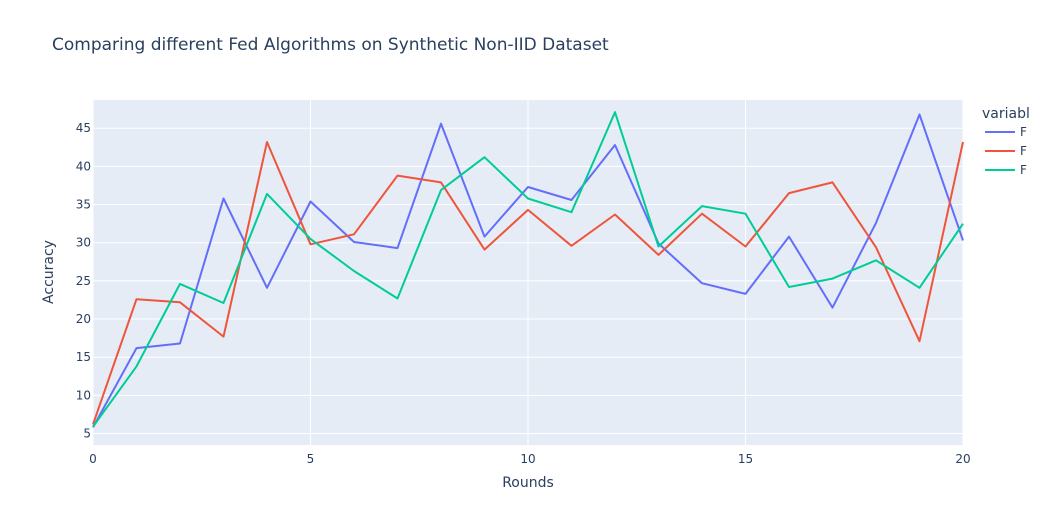 The image size is (1043, 525). Describe the element at coordinates (83, 205) in the screenshot. I see `y-tick-label: 35` at that location.